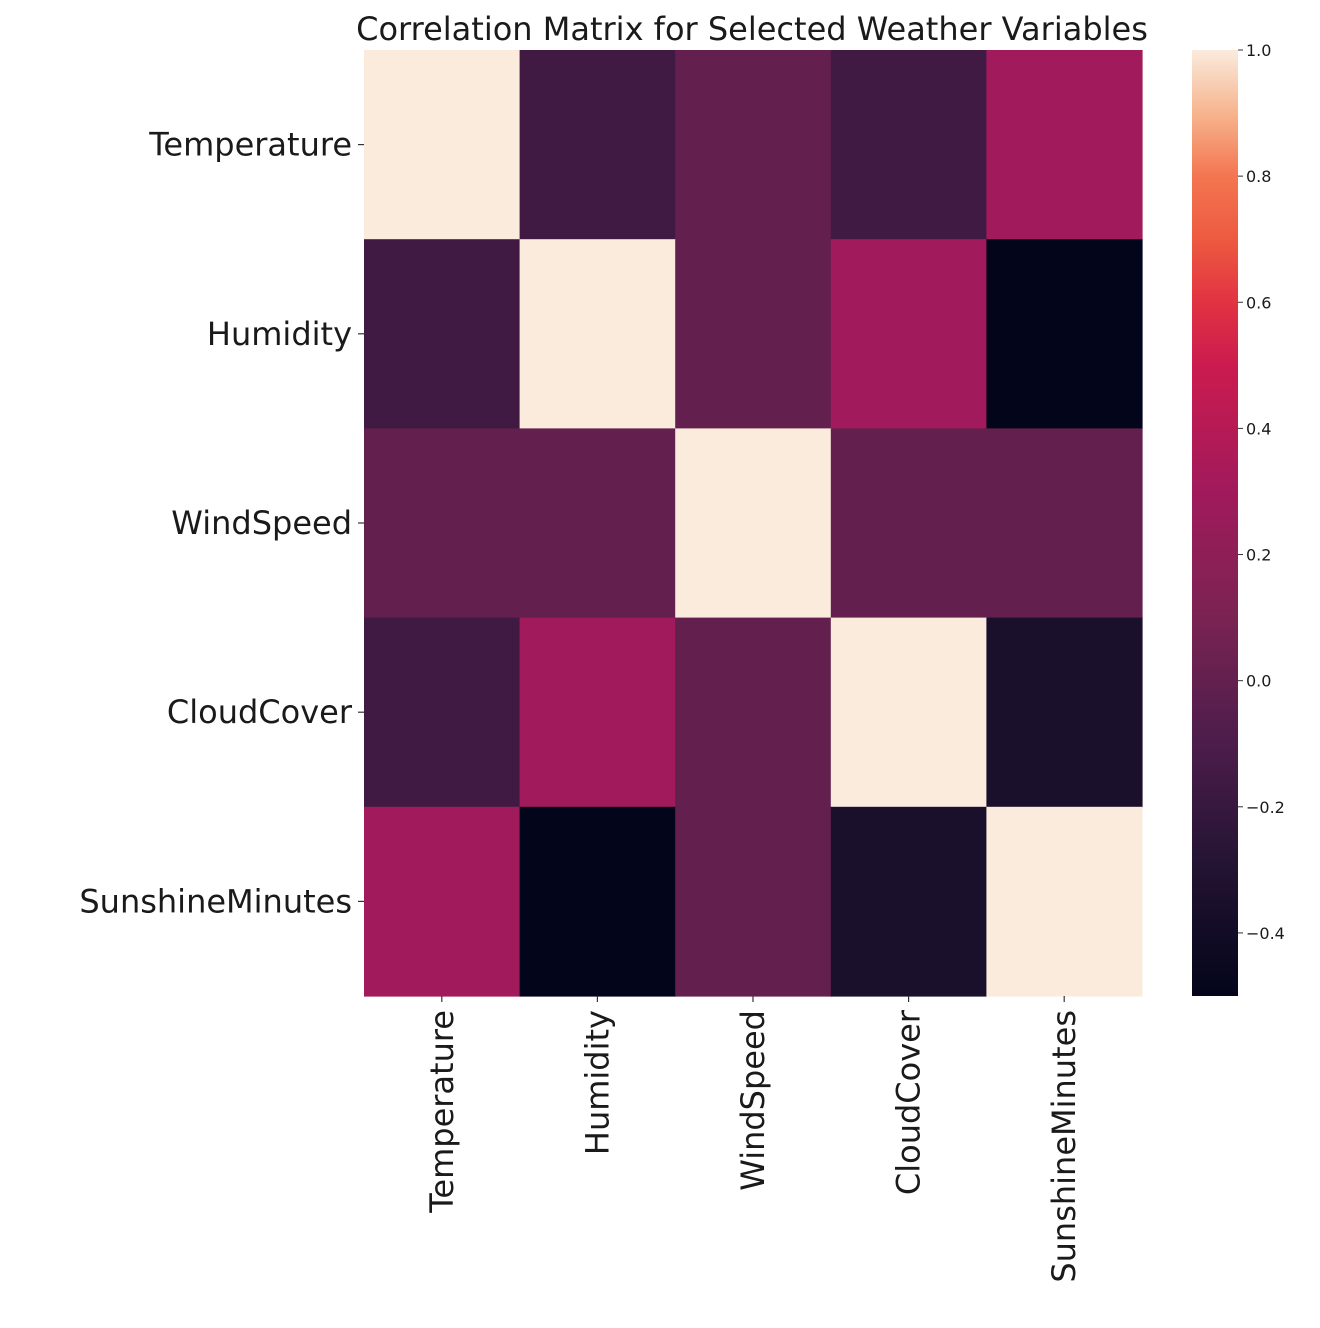 This screenshot has width=1320, height=1328. I want to click on x-tick-label: SunshineMinutes, so click(1064, 1146).